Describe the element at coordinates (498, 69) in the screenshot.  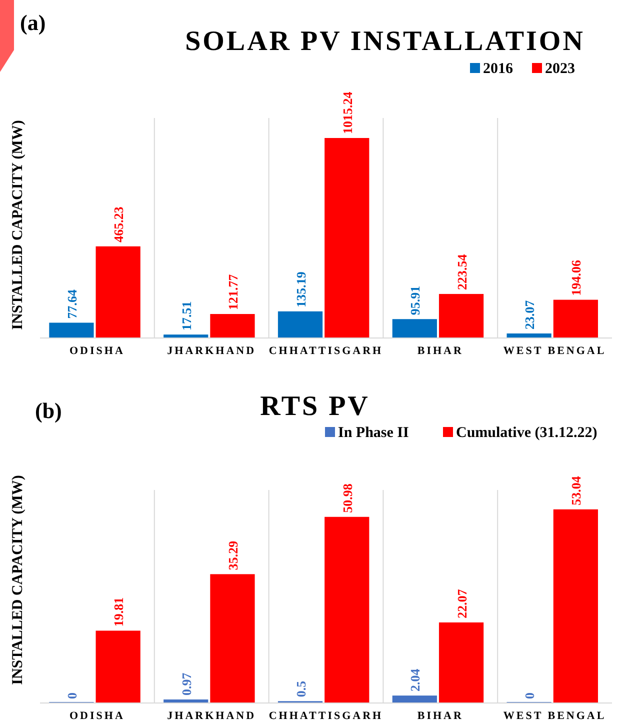
I see `legend-label: 2016` at that location.